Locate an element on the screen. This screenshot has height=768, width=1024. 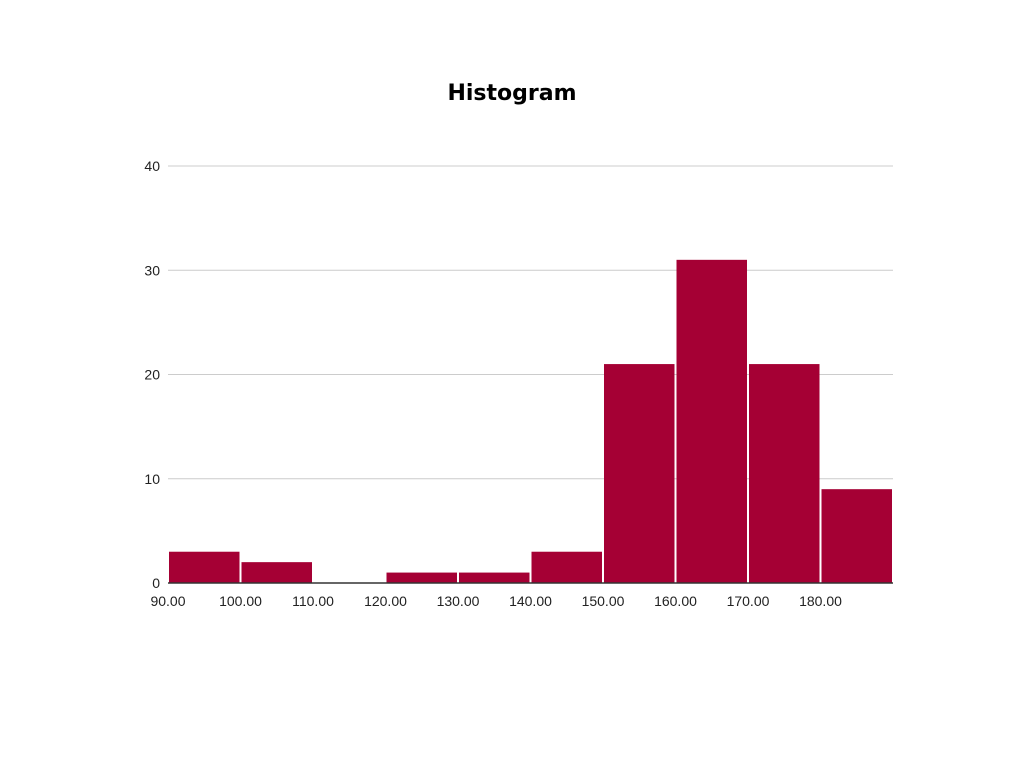
x-tick-label: 170.00 is located at coordinates (748, 601).